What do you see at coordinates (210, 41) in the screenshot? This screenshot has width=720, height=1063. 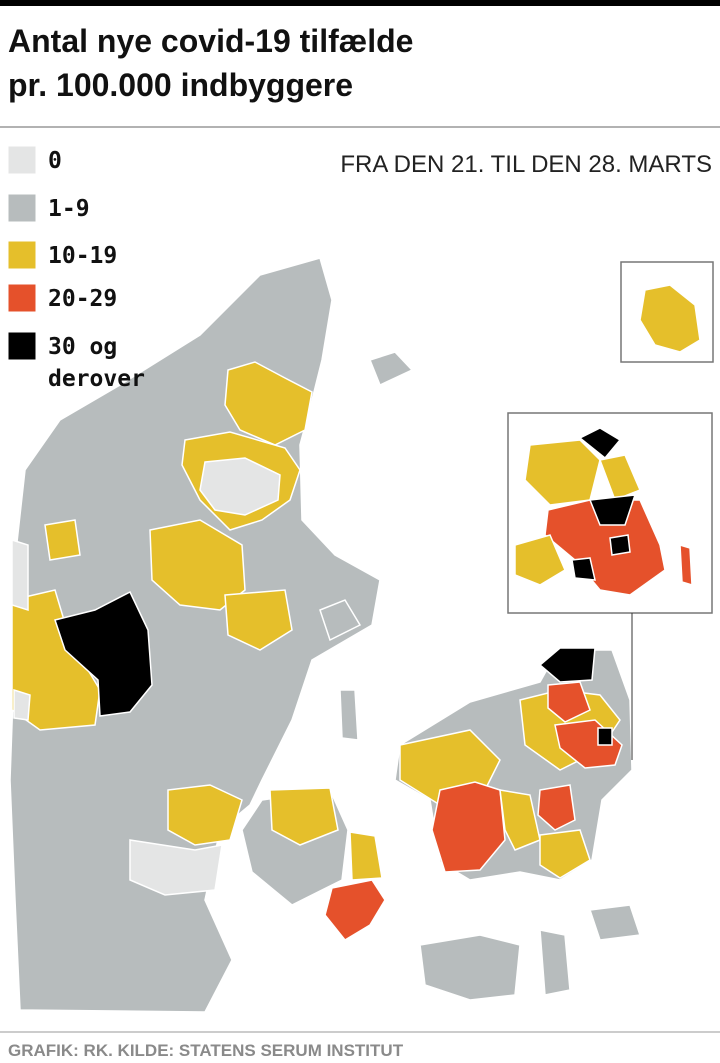 I see `title-line: Antal nye covid-19 tilfælde` at bounding box center [210, 41].